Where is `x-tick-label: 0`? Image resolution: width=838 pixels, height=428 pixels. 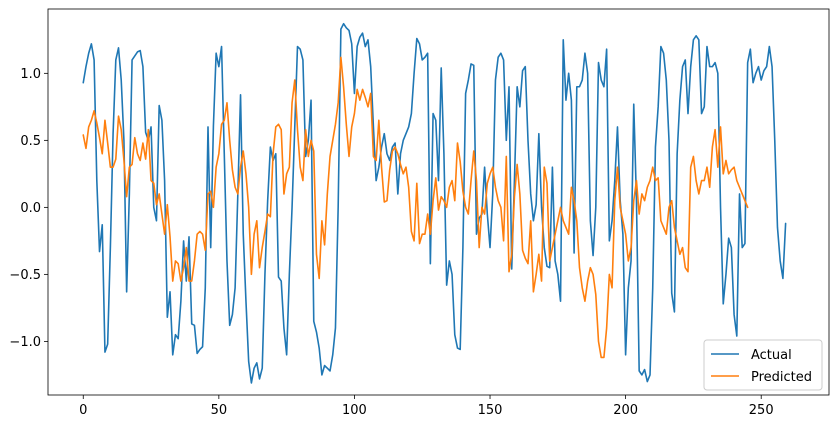 x-tick-label: 0 is located at coordinates (83, 410).